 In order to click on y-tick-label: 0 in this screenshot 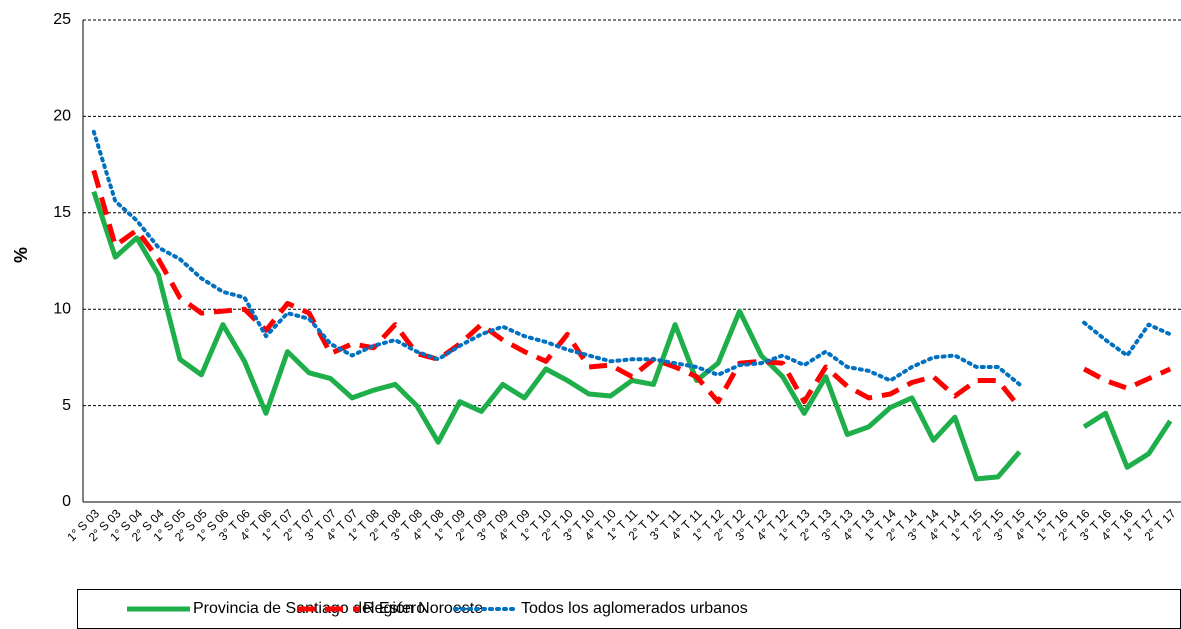, I will do `click(66, 501)`.